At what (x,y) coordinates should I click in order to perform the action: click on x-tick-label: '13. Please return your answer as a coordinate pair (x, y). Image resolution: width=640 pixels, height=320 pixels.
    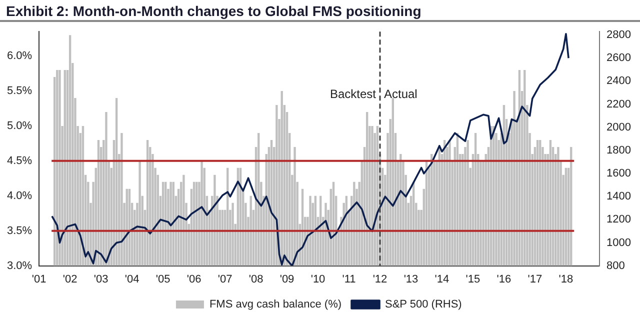
    Looking at the image, I should click on (411, 279).